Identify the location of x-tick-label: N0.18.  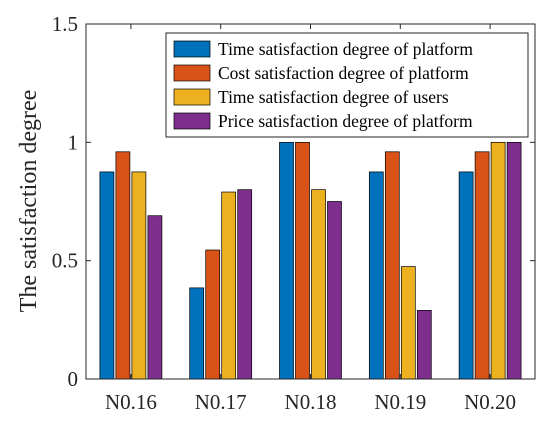
(311, 402).